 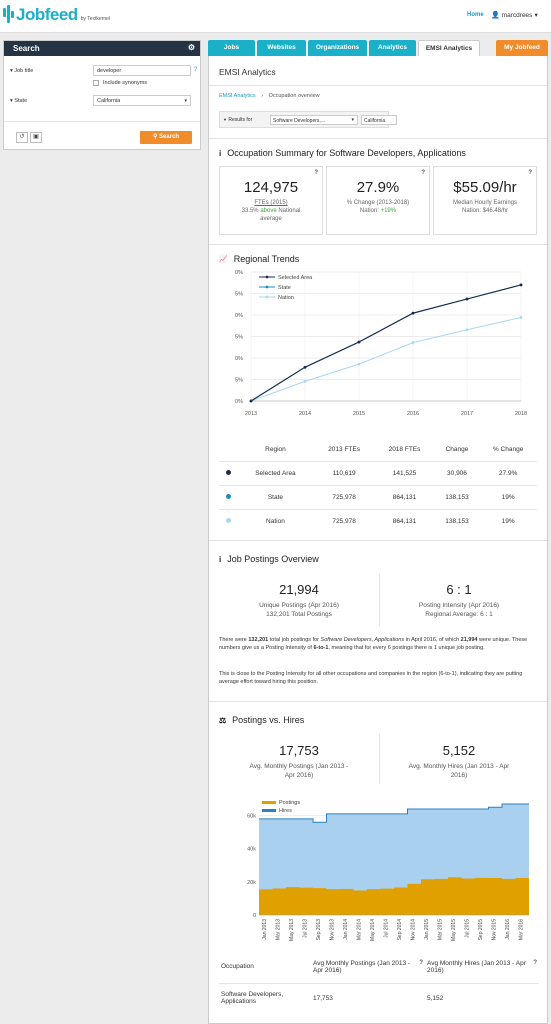 What do you see at coordinates (169, 137) in the screenshot?
I see `search-button-label: Search` at bounding box center [169, 137].